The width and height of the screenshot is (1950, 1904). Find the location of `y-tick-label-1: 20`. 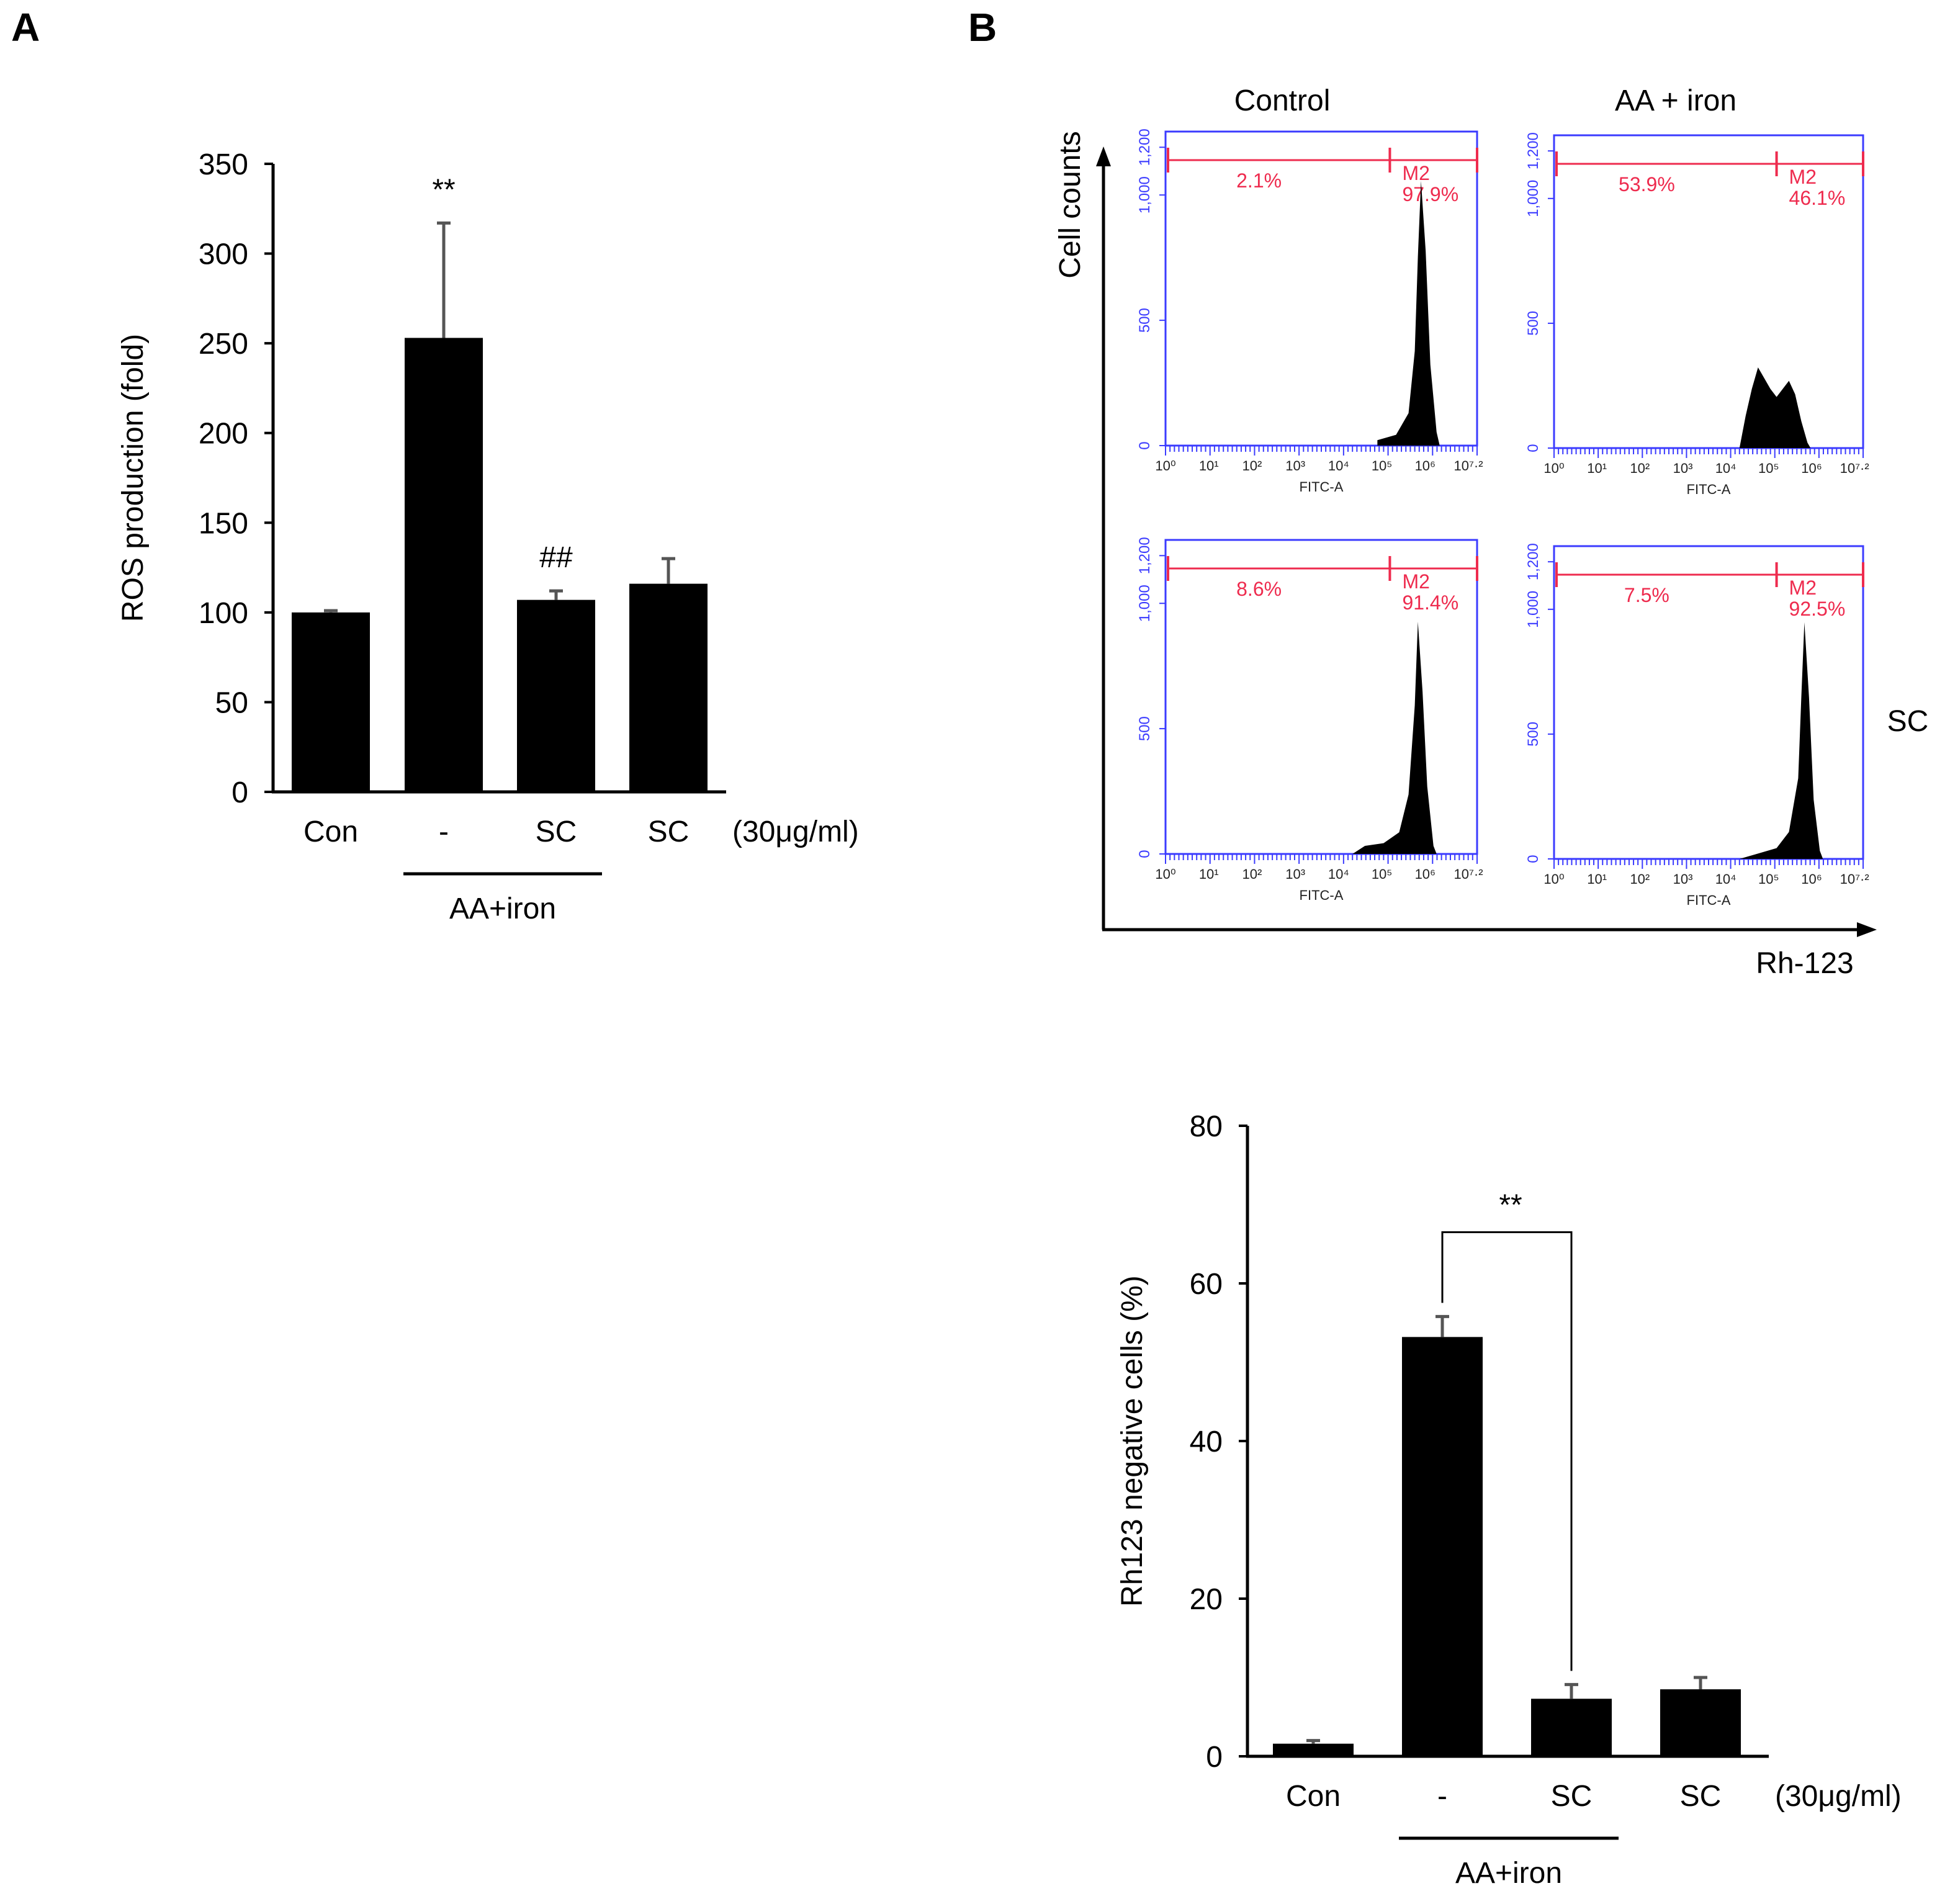

y-tick-label-1: 20 is located at coordinates (1206, 1599).